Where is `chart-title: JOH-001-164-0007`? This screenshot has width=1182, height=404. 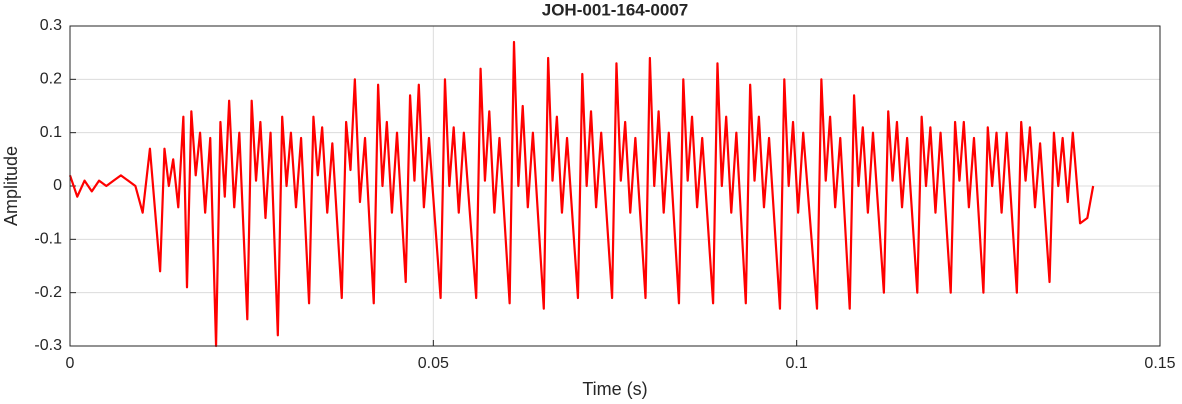 chart-title: JOH-001-164-0007 is located at coordinates (615, 9).